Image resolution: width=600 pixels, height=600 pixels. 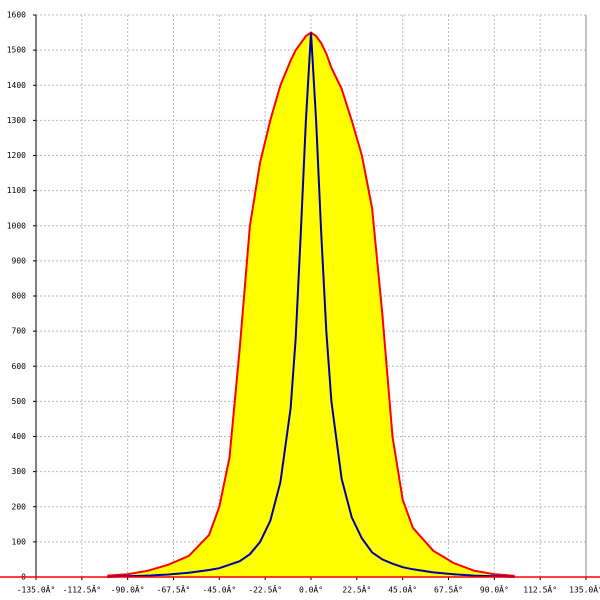 What do you see at coordinates (19, 366) in the screenshot?
I see `y-tick-label: 600` at bounding box center [19, 366].